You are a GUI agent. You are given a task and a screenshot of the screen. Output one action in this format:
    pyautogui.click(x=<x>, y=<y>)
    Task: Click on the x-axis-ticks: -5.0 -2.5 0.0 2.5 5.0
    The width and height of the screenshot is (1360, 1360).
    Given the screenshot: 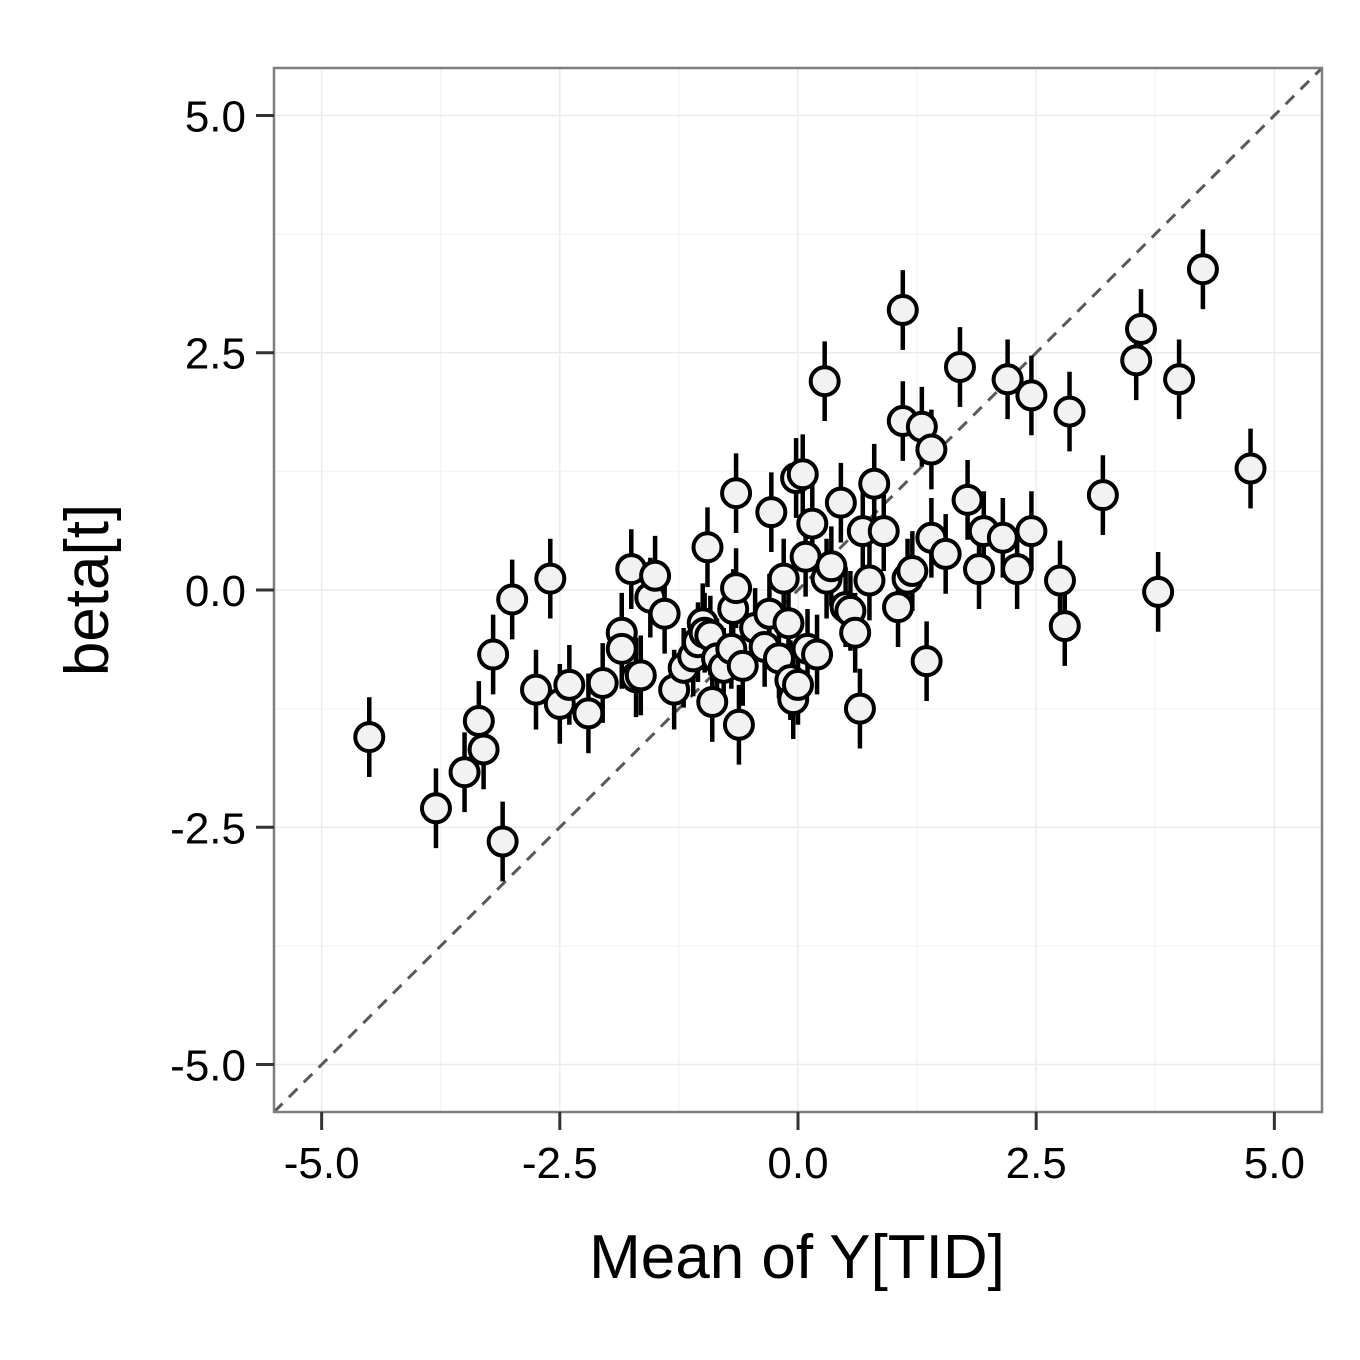 What is the action you would take?
    pyautogui.click(x=794, y=1150)
    